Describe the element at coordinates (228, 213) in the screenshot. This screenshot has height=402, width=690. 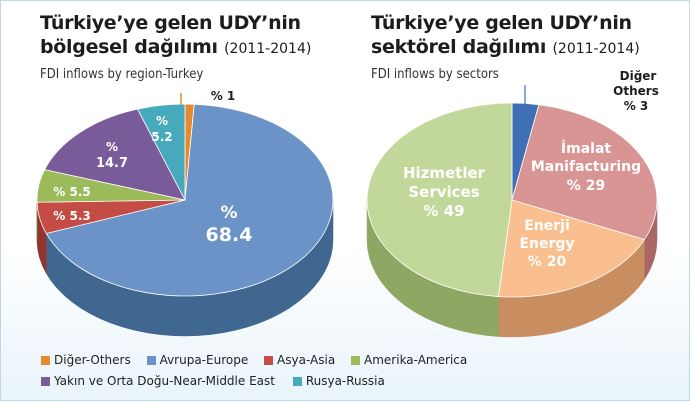
I see `label-europe-pct: %` at that location.